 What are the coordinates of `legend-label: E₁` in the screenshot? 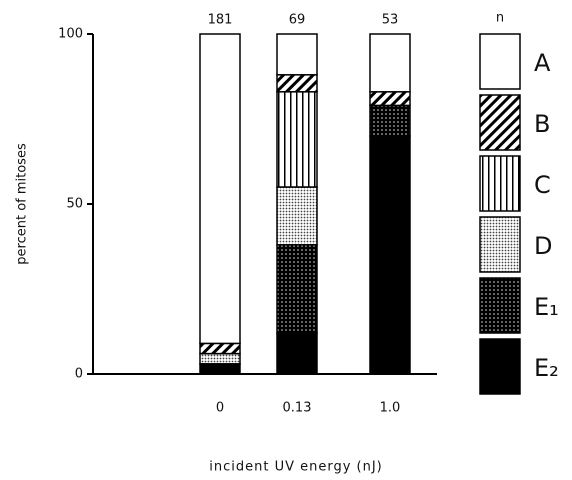 It's located at (546, 307).